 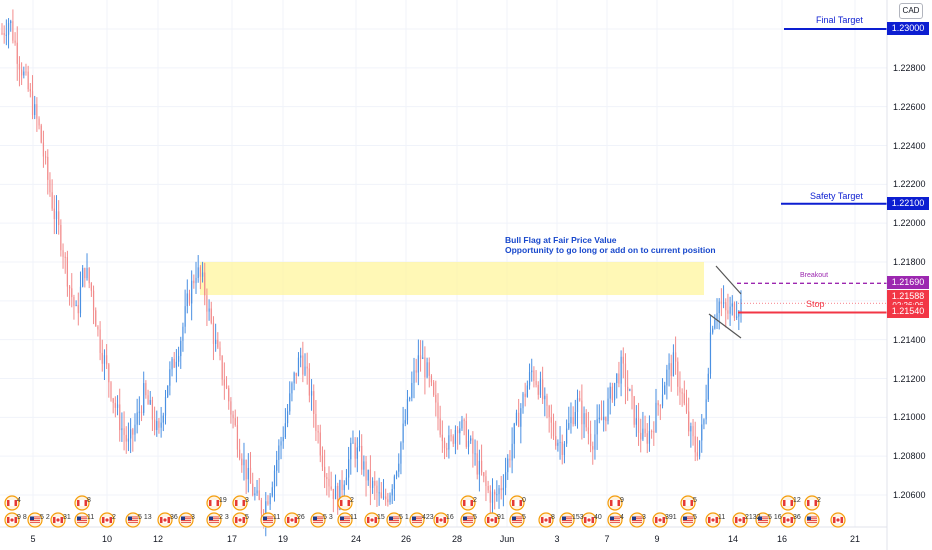 I want to click on event-count: 9 8, so click(x=22, y=517).